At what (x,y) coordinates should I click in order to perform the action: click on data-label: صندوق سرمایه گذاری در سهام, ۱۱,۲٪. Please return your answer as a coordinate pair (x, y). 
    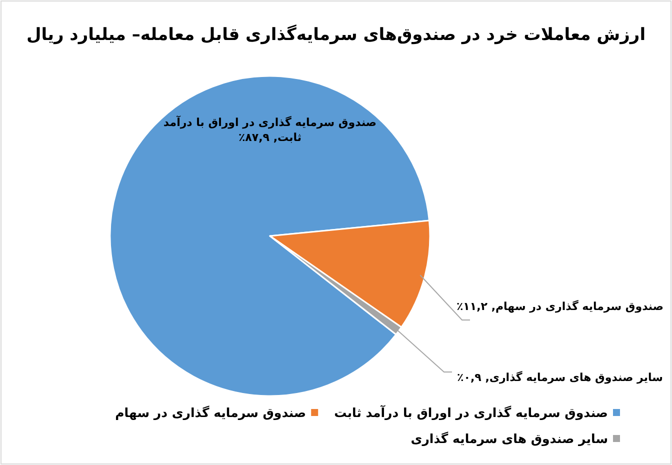
    Looking at the image, I should click on (560, 306).